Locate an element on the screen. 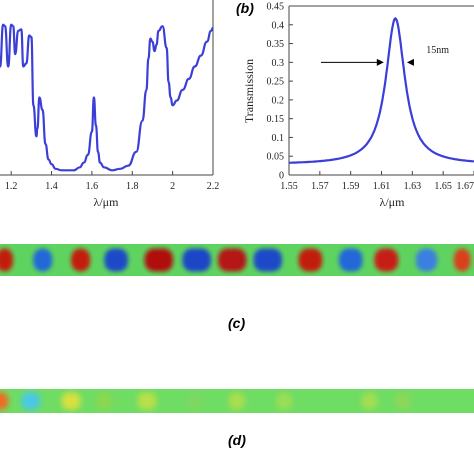 This screenshot has width=474, height=474. panel-c-label: (c) is located at coordinates (236, 323).